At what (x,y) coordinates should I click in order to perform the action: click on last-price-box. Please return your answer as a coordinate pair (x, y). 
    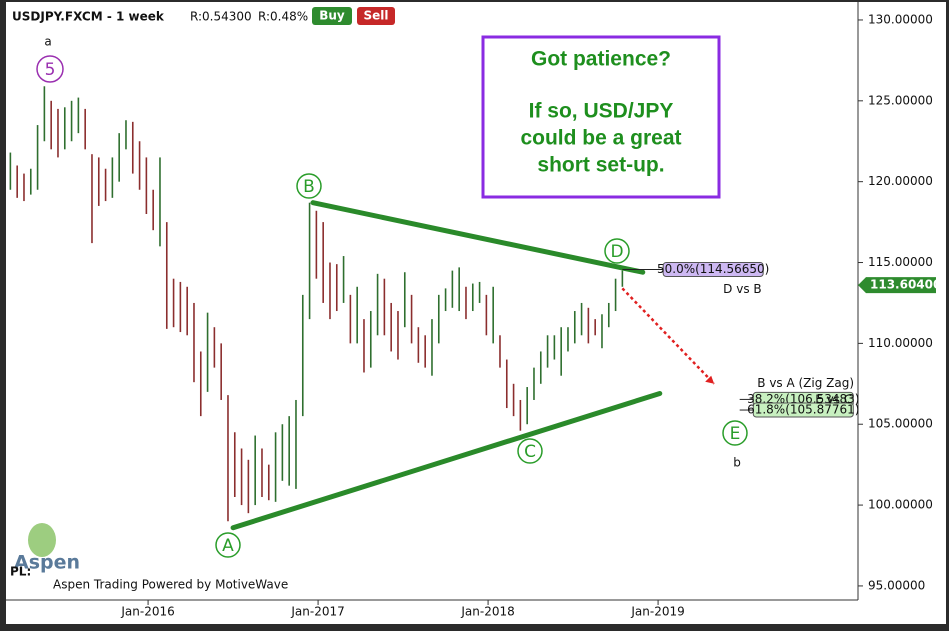
    Looking at the image, I should click on (897, 285).